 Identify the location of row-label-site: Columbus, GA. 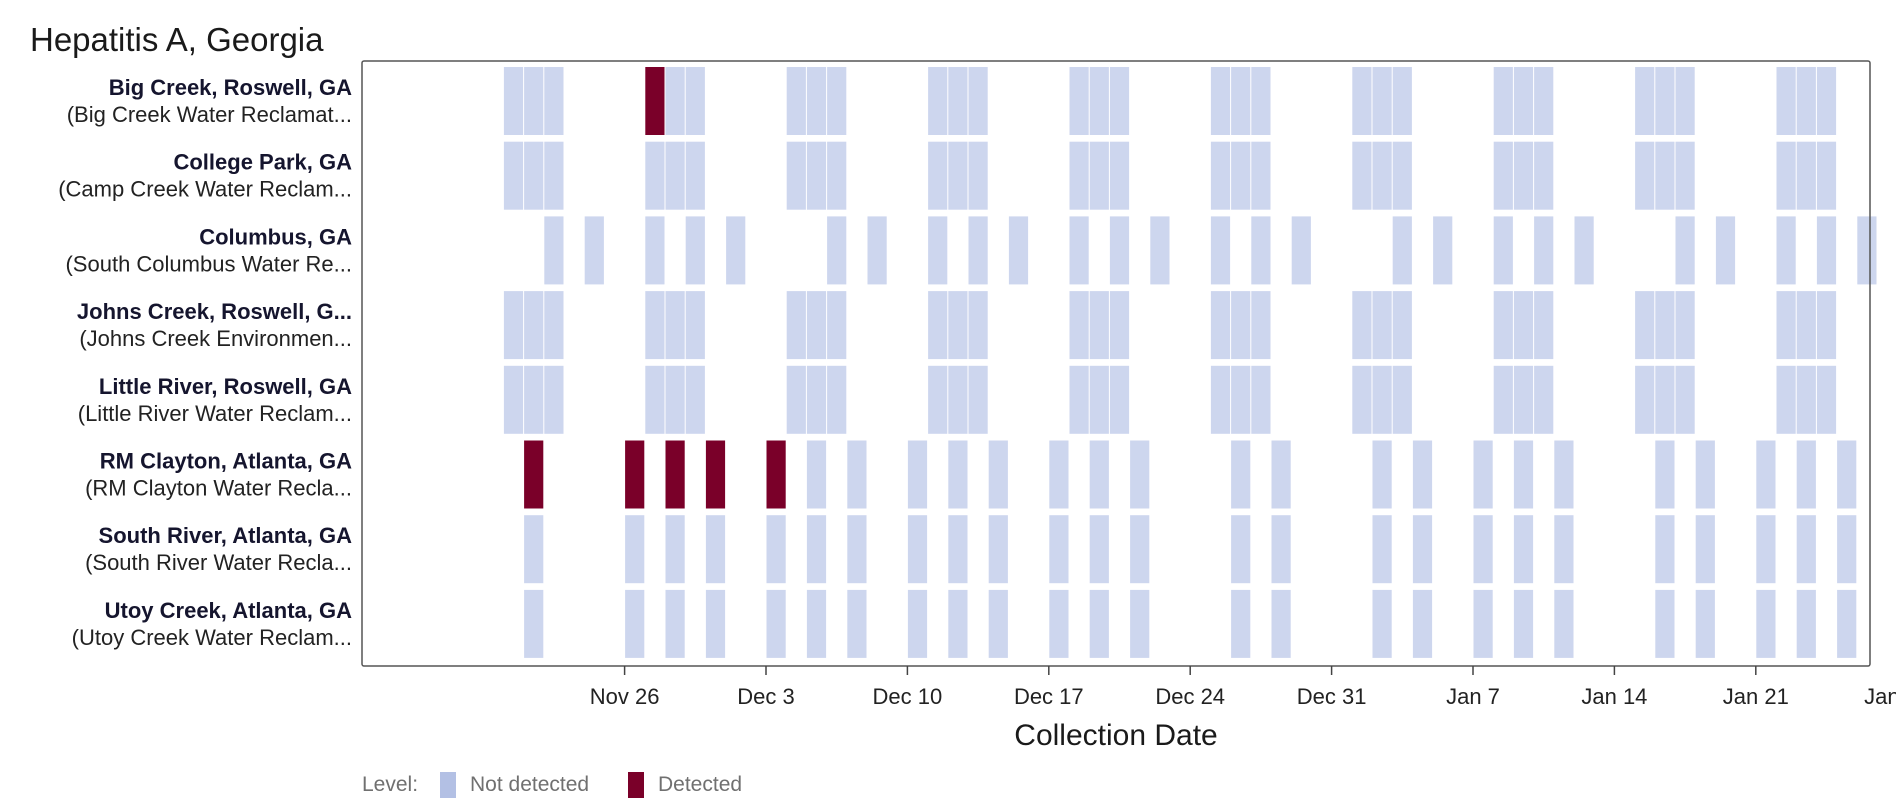
(275, 236).